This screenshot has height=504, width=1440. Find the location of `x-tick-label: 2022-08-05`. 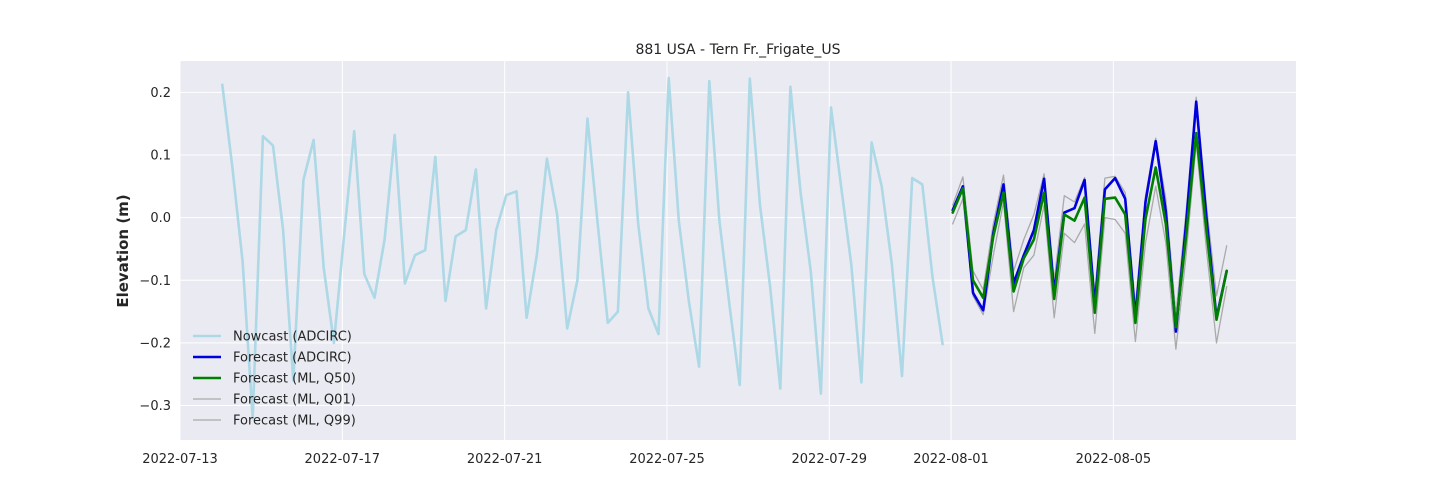

x-tick-label: 2022-08-05 is located at coordinates (1114, 459).